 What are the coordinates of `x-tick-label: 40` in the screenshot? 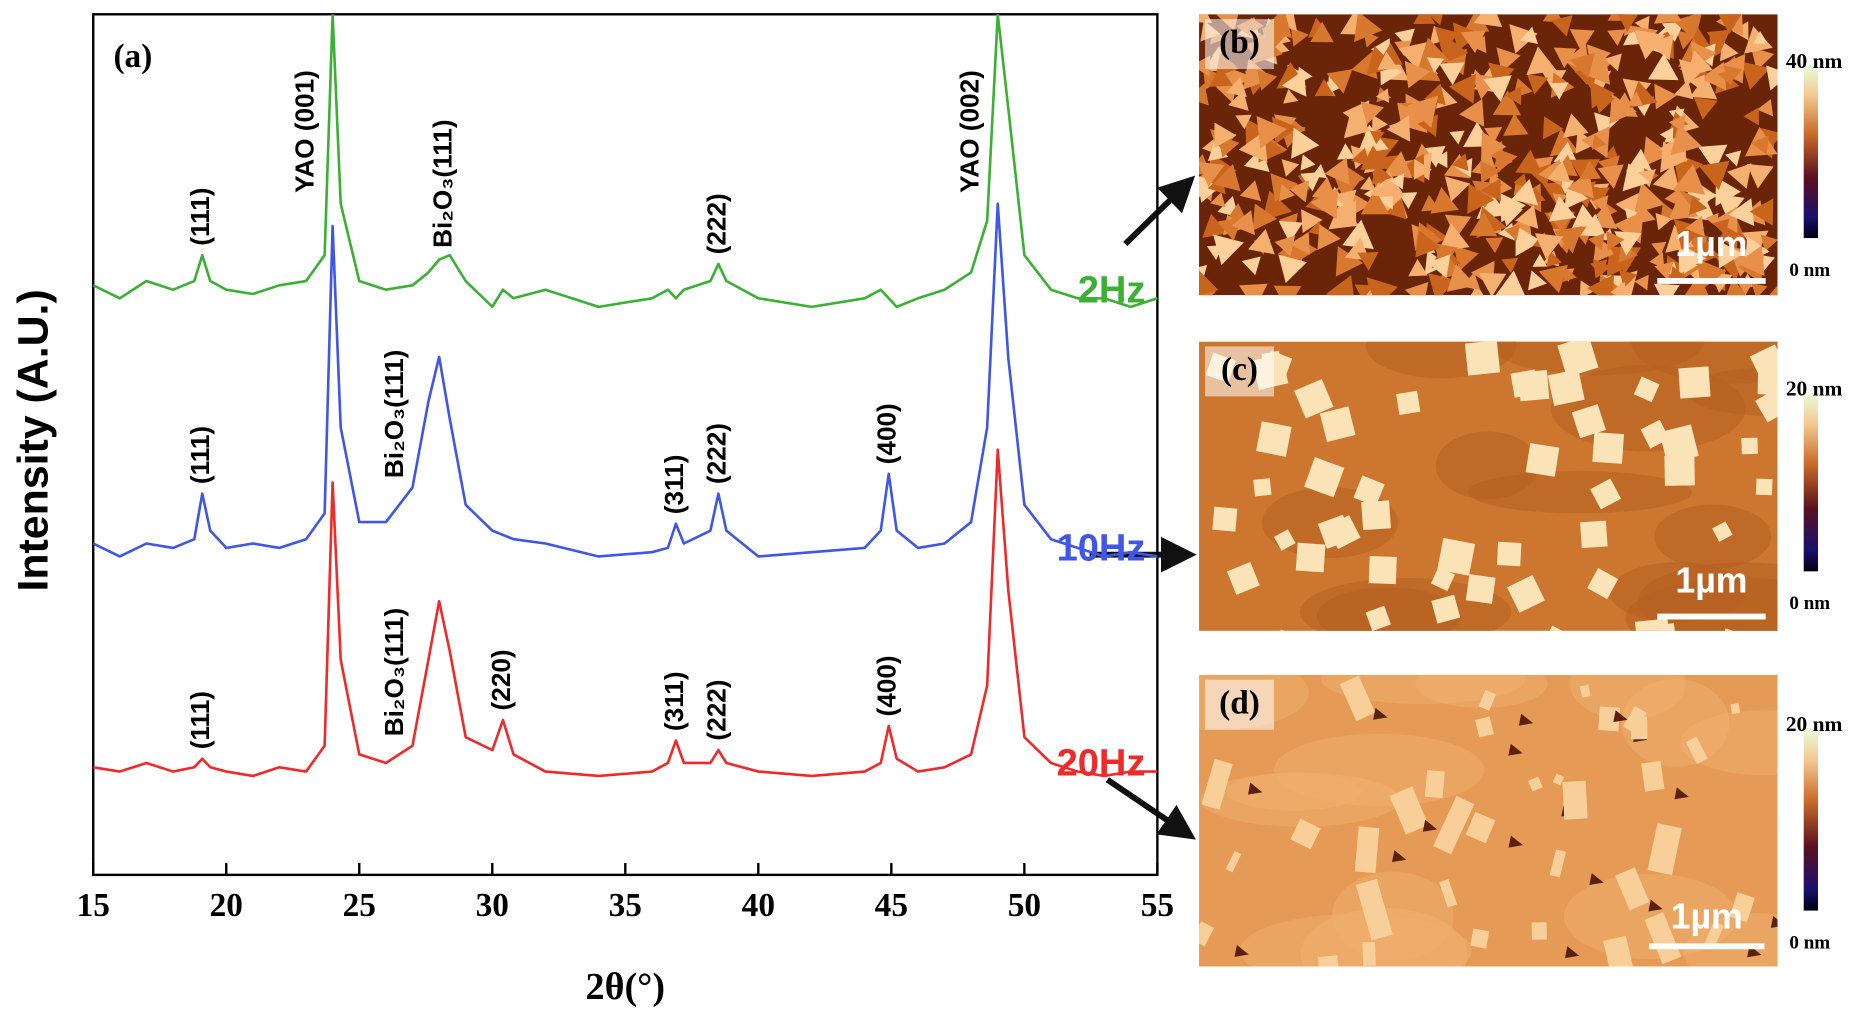 It's located at (758, 905).